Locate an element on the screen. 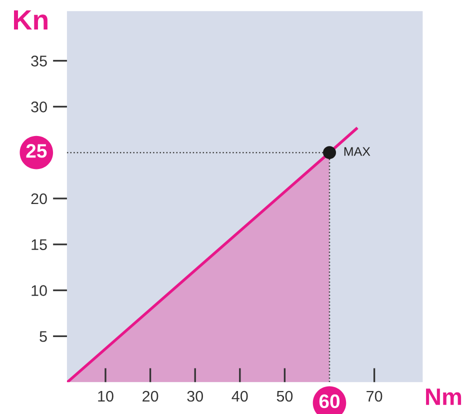  y-tick-label: 15 is located at coordinates (39, 244).